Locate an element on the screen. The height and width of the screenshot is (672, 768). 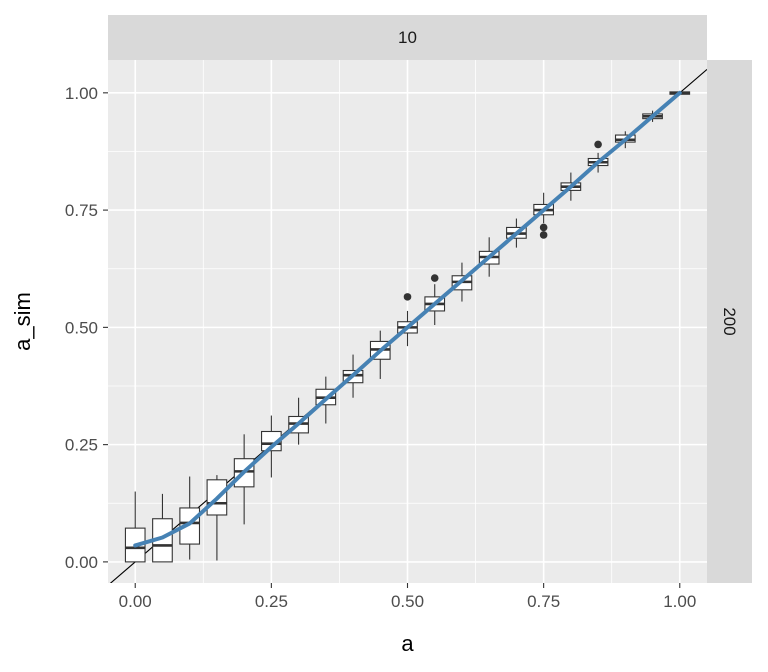
y-axis: 0.00 0.25 0.50 0.75 1.00 is located at coordinates (86, 328).